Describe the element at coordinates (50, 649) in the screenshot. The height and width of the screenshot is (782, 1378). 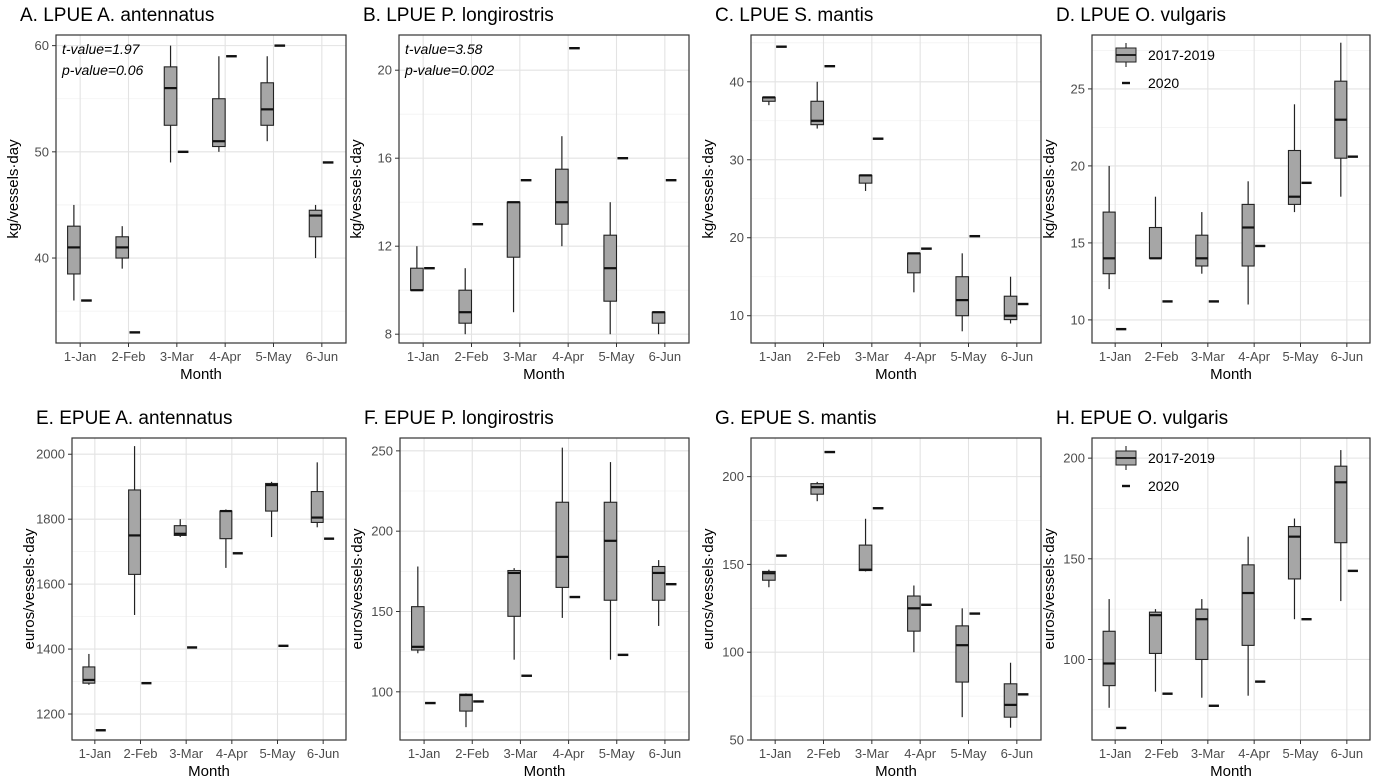
I see `y-tick-label: 1400` at that location.